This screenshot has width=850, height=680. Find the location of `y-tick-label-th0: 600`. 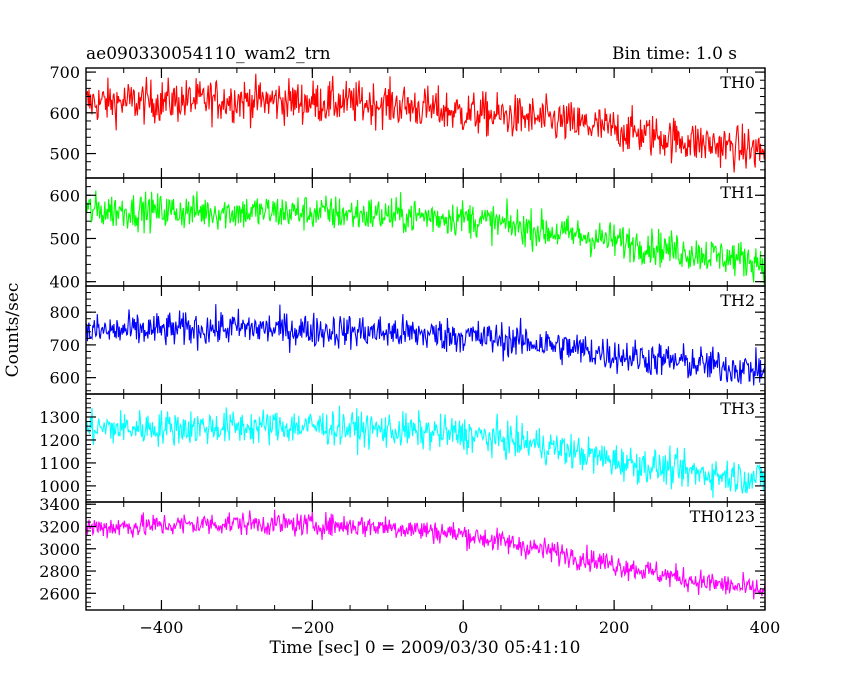

y-tick-label-th0: 600 is located at coordinates (64, 113).